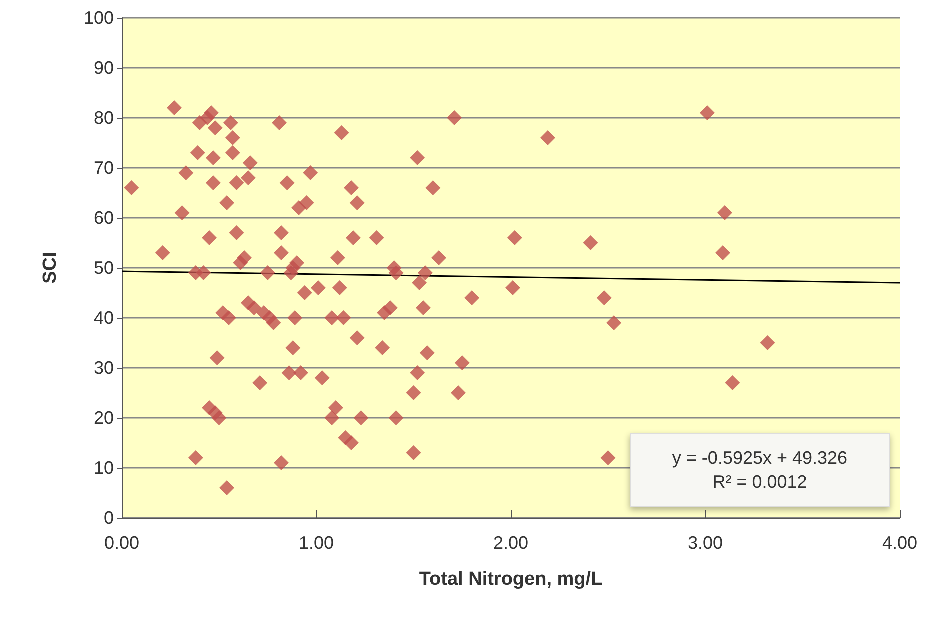 The width and height of the screenshot is (926, 629). Describe the element at coordinates (511, 543) in the screenshot. I see `x-tick-label: 2.00` at that location.